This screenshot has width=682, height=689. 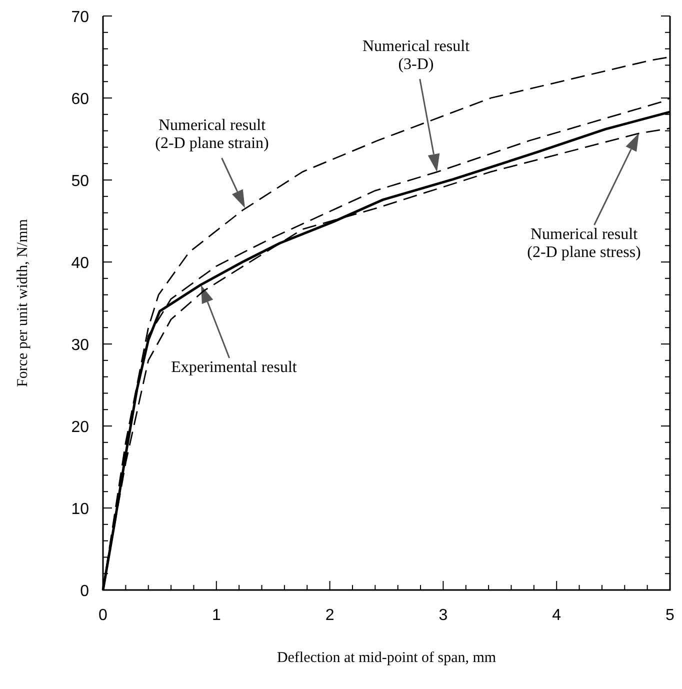 I want to click on y-tick-label: 60, so click(x=80, y=99).